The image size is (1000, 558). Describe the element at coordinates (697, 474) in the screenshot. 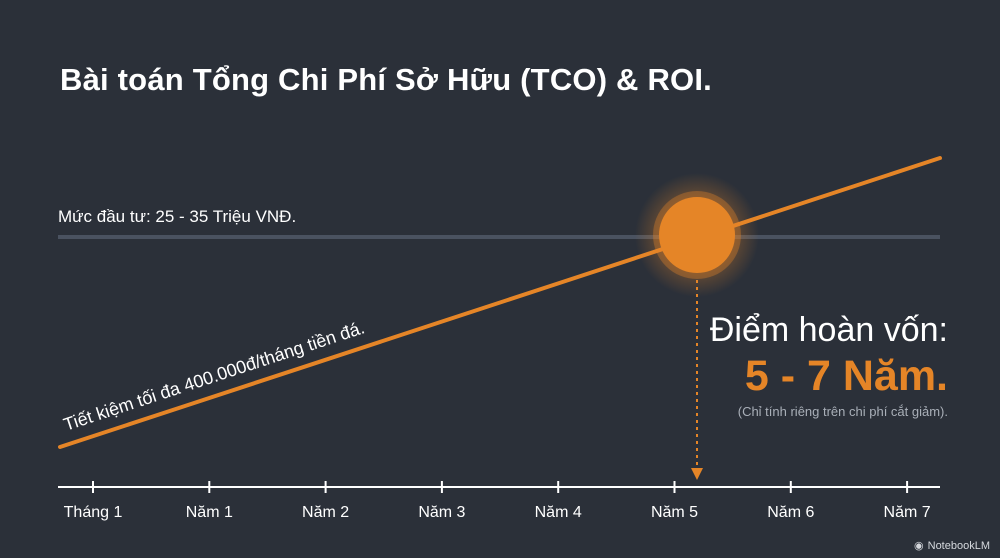

I see `breakeven-arrow-icon` at that location.